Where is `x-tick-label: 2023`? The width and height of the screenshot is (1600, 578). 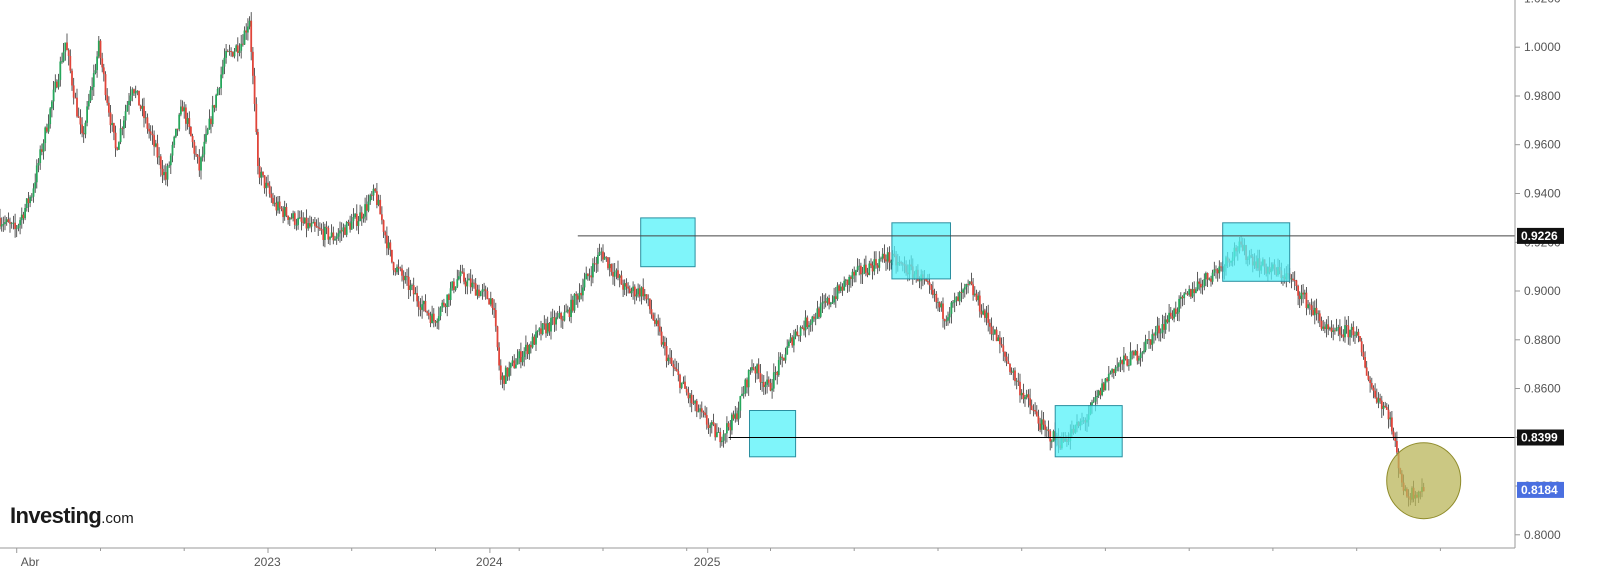 x-tick-label: 2023 is located at coordinates (267, 562).